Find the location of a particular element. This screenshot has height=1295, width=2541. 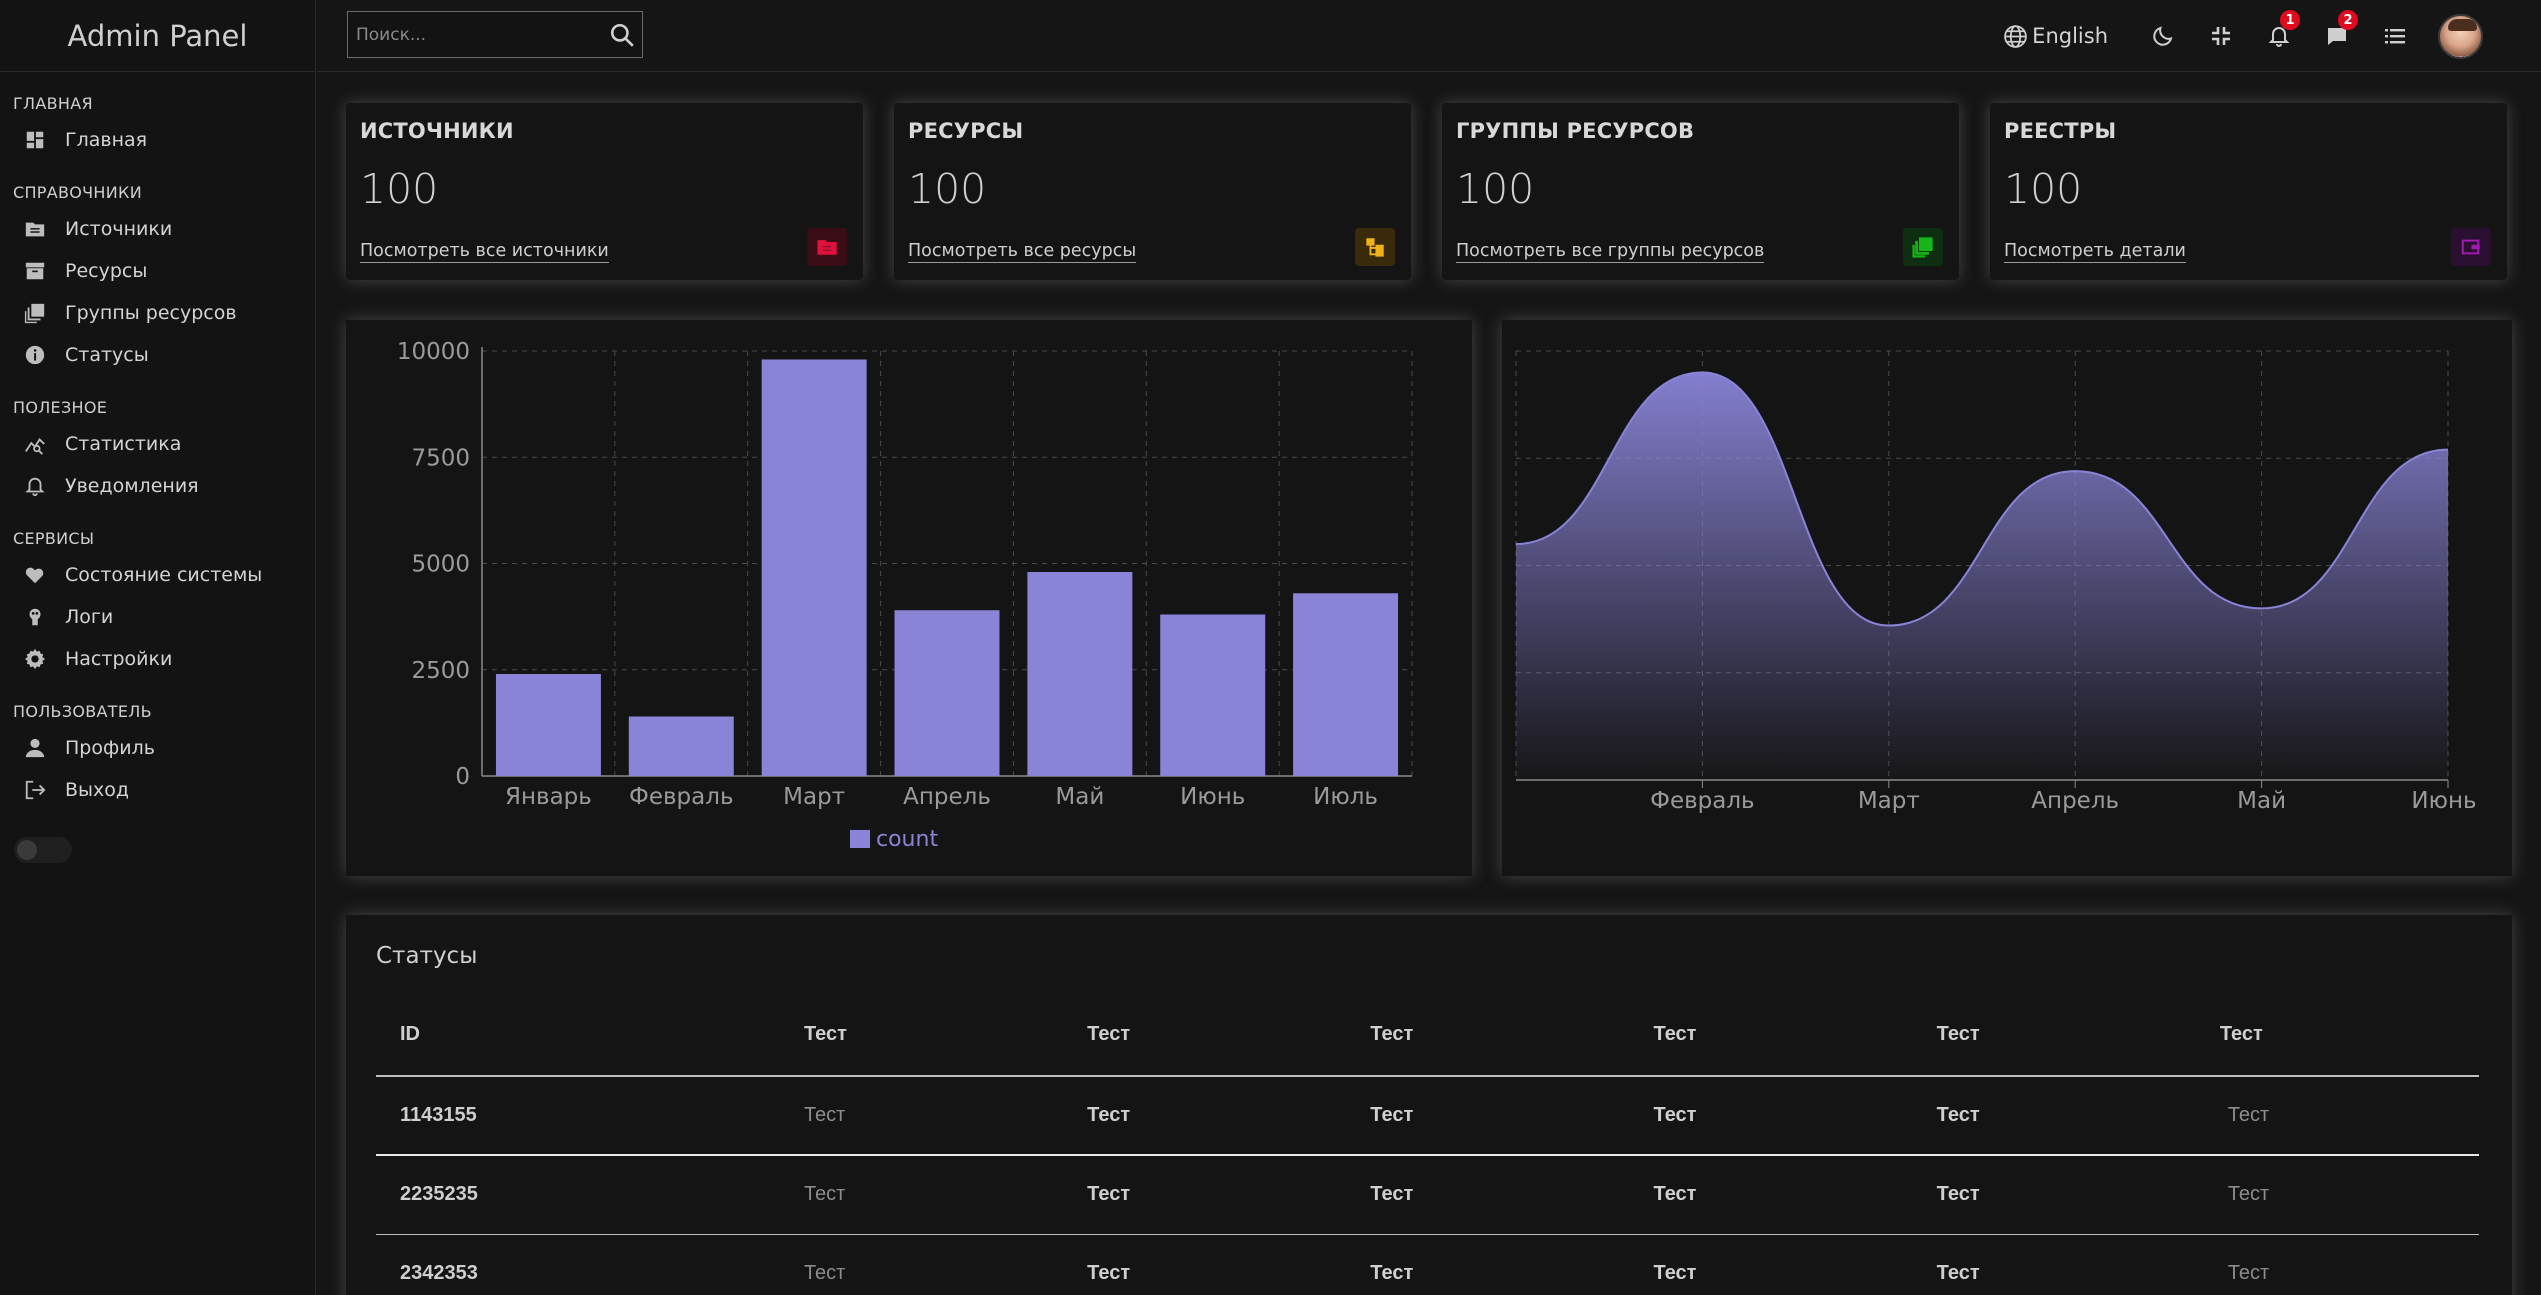

sitemap-icon is located at coordinates (1375, 247).